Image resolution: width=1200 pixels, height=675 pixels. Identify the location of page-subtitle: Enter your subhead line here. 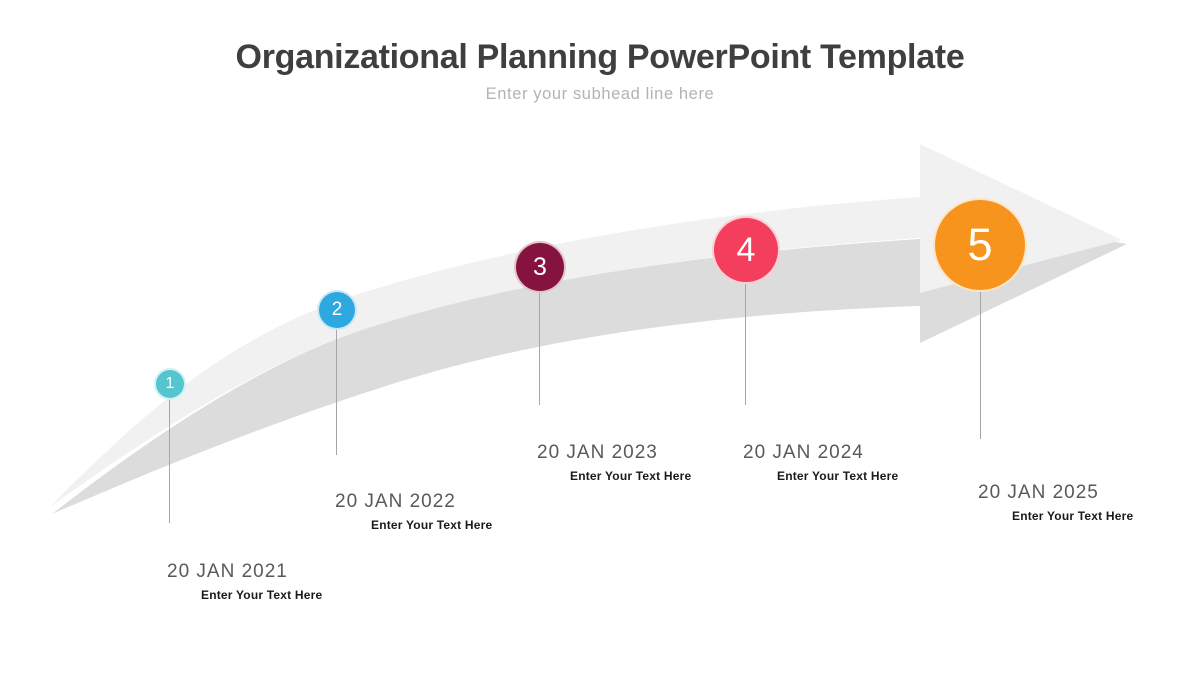
(600, 94).